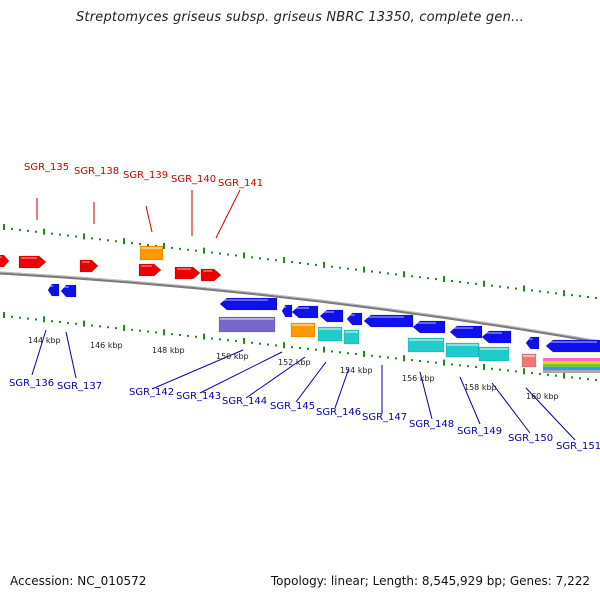 This screenshot has width=600, height=600. Describe the element at coordinates (479, 431) in the screenshot. I see `bottom-gene-label: SGR_149` at that location.